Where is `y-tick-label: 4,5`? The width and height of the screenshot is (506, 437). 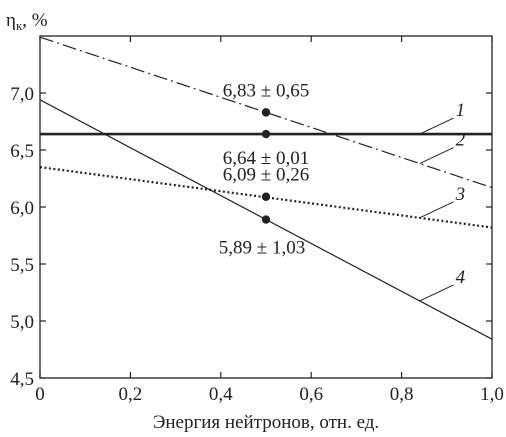
y-tick-label: 4,5 is located at coordinates (22, 379).